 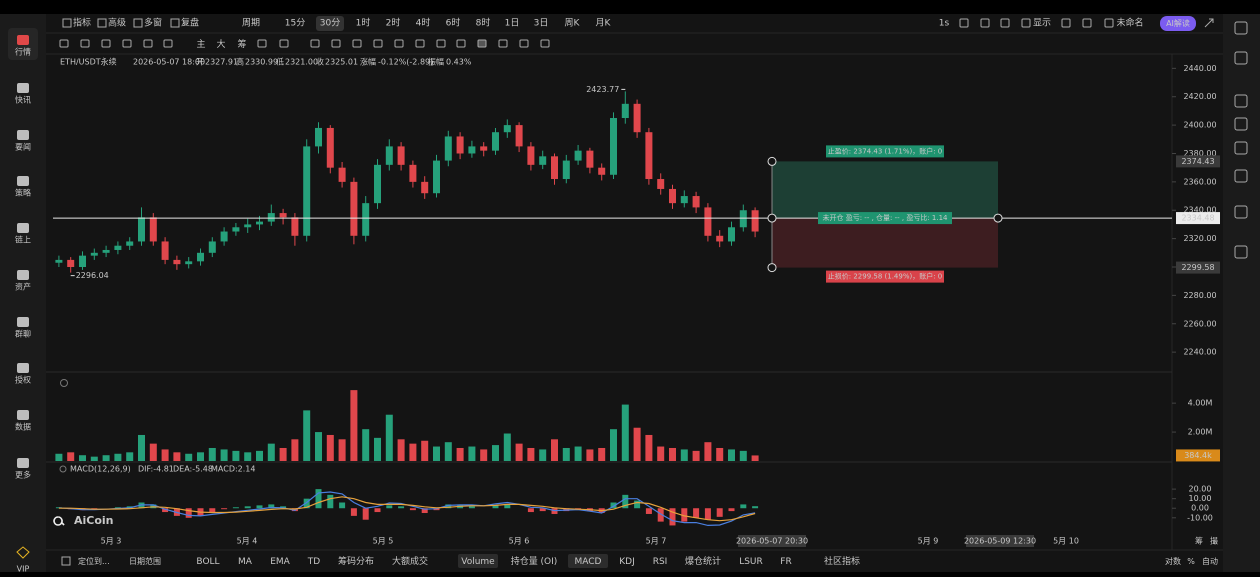 I want to click on period-button: 6时, so click(x=453, y=23).